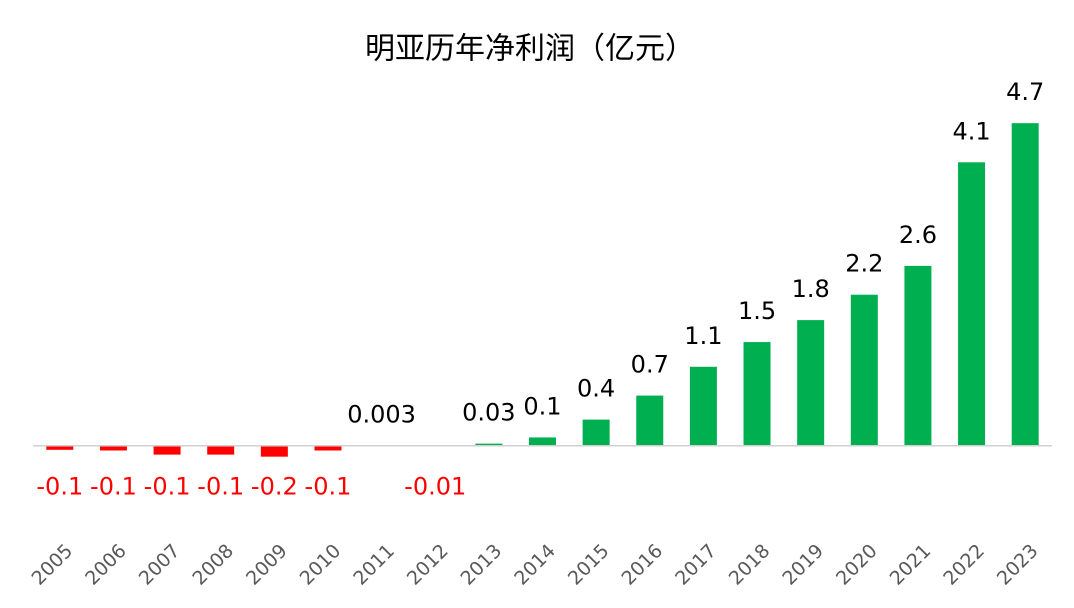 This screenshot has width=1074, height=608. Describe the element at coordinates (274, 487) in the screenshot. I see `data-label: -0.2` at that location.